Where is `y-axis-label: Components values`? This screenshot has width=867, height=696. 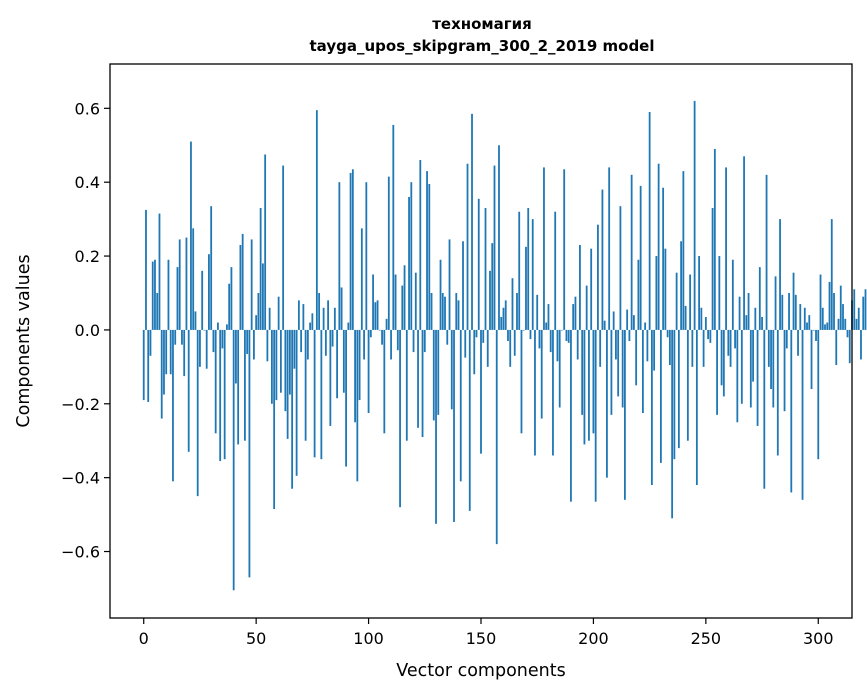
y-axis-label: Components values is located at coordinates (24, 340).